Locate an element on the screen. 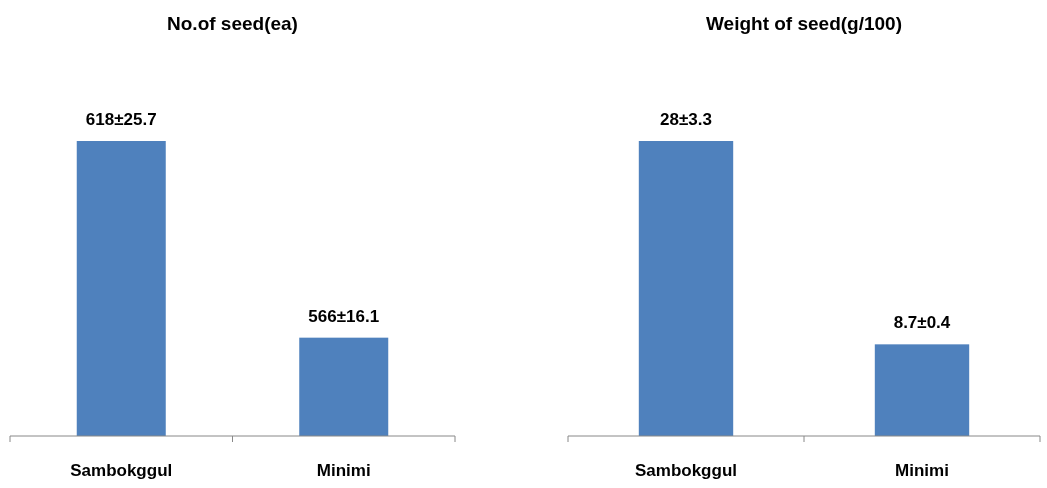 This screenshot has width=1047, height=488. data-label: 28±3.3 is located at coordinates (686, 119).